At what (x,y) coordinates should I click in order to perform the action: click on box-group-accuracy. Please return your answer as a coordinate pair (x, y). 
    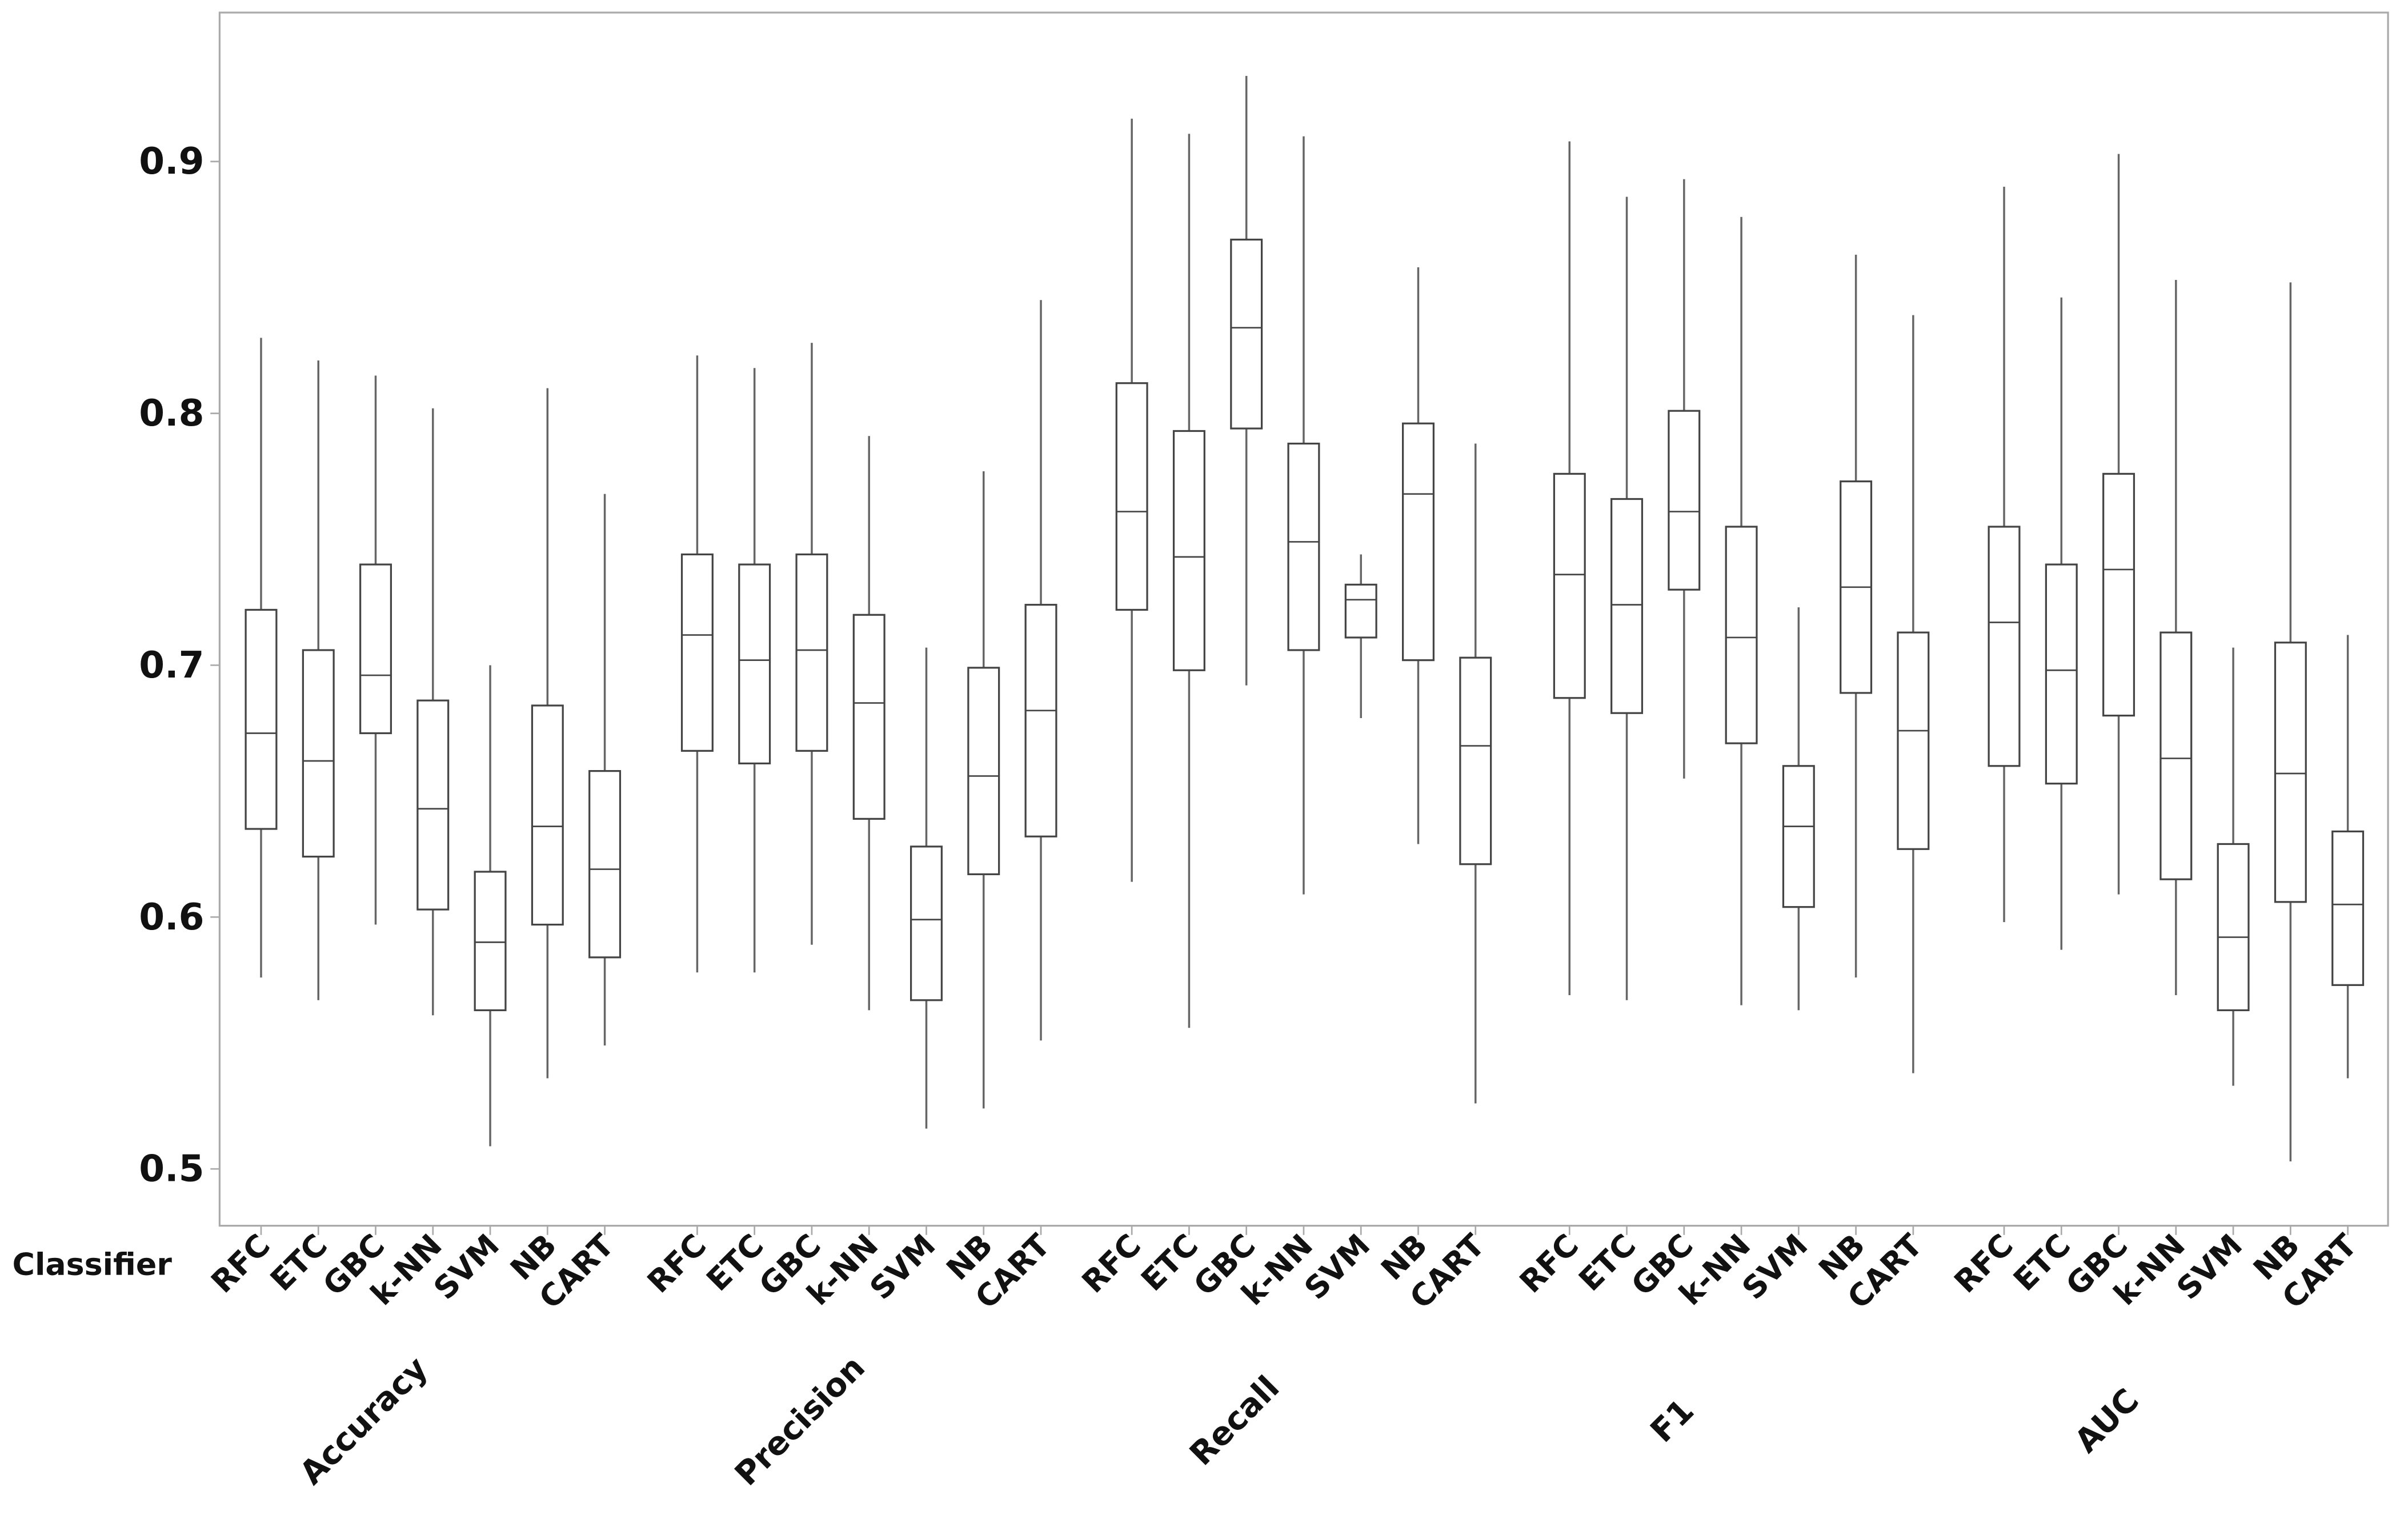
    Looking at the image, I should click on (433, 742).